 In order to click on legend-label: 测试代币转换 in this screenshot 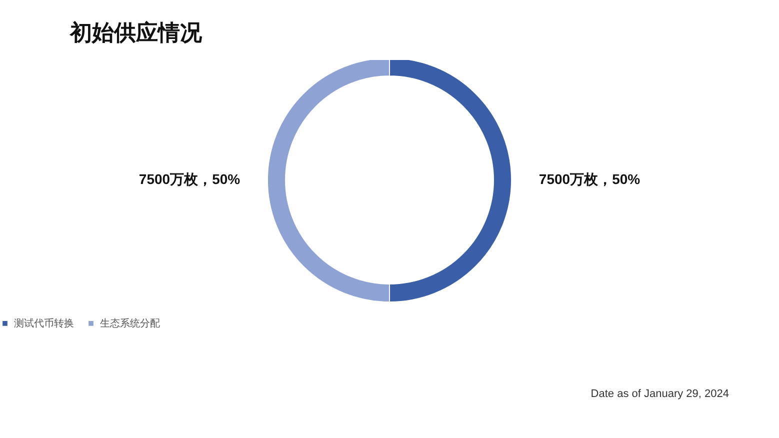, I will do `click(44, 323)`.